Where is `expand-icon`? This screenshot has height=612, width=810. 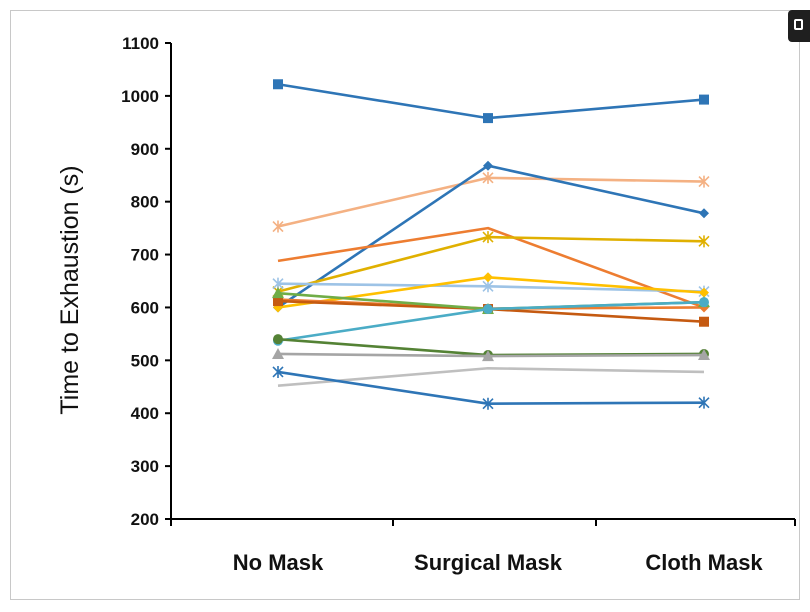
expand-icon is located at coordinates (799, 26).